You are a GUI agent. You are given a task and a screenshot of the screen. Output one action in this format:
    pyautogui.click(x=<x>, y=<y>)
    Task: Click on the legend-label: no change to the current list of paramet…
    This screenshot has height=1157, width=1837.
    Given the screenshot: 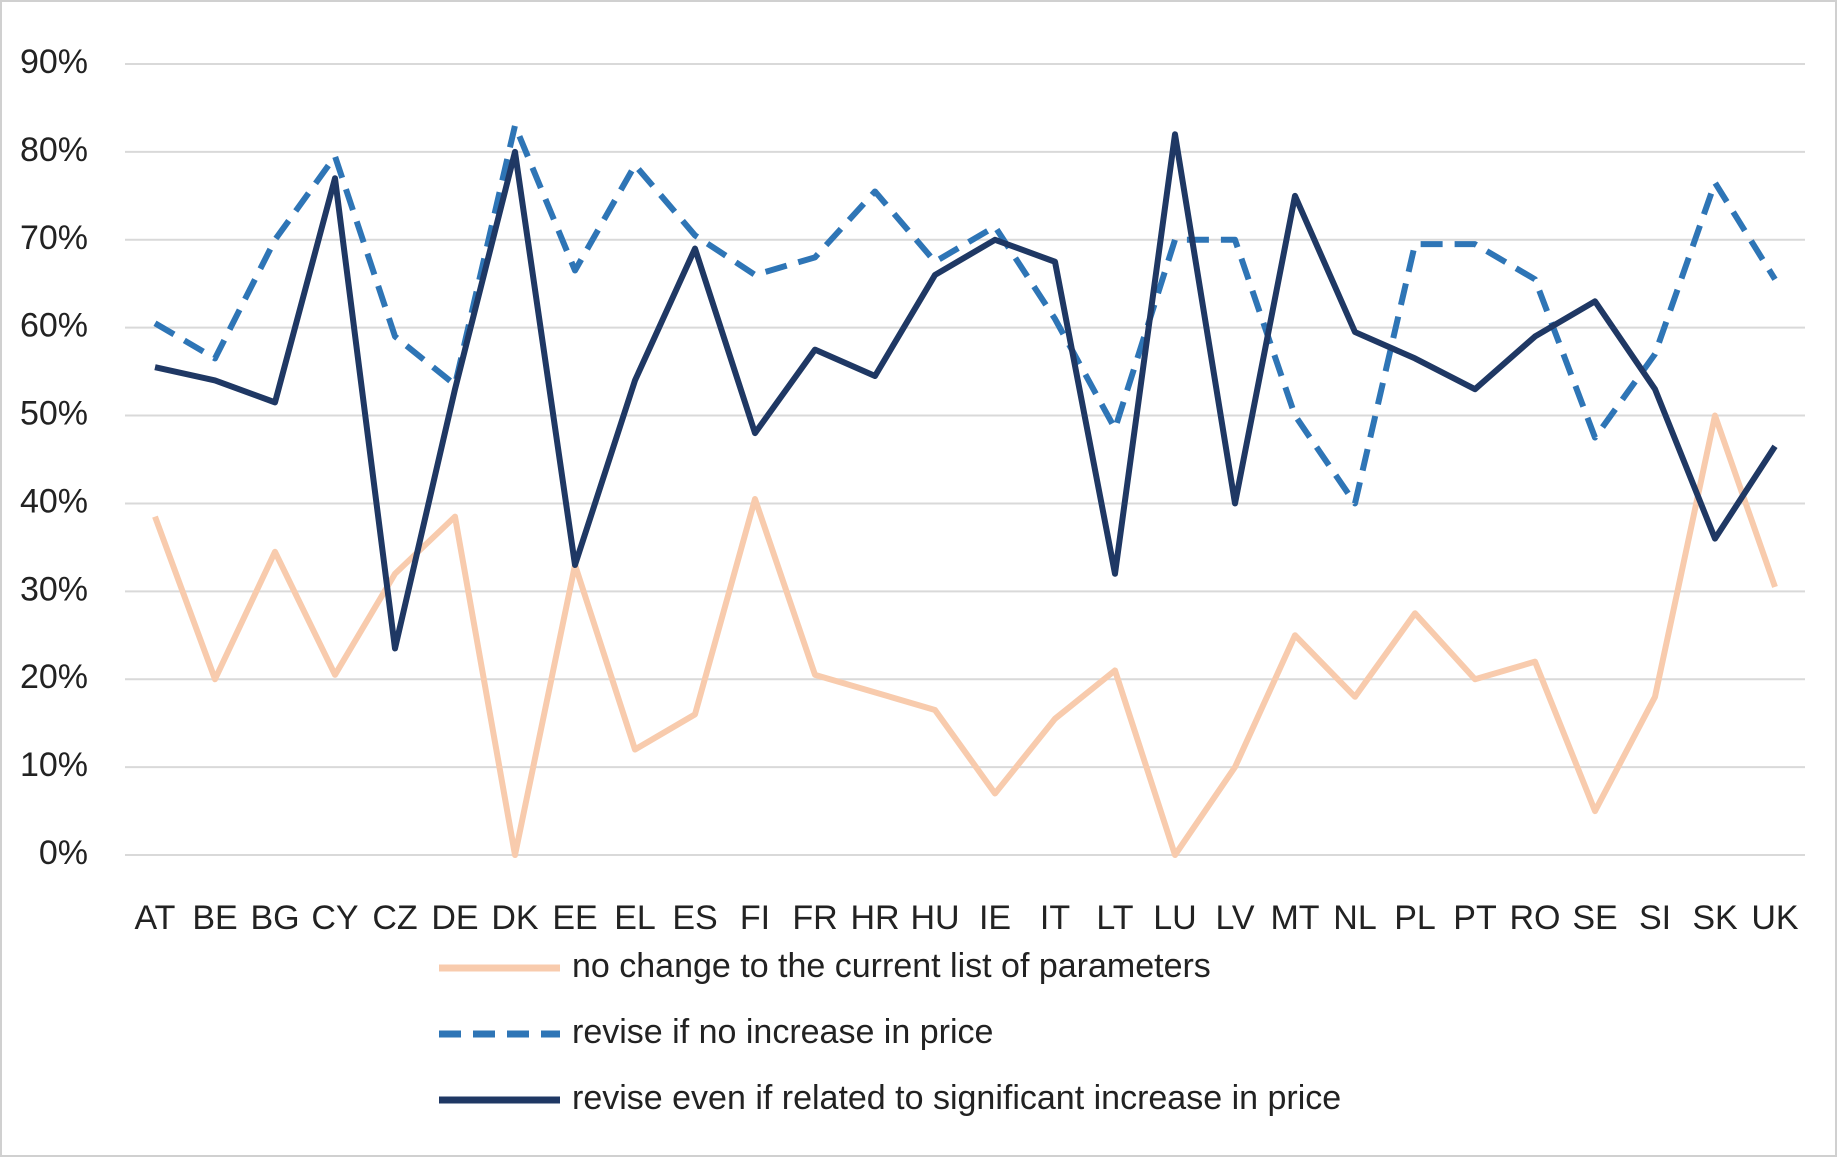 What is the action you would take?
    pyautogui.click(x=891, y=966)
    